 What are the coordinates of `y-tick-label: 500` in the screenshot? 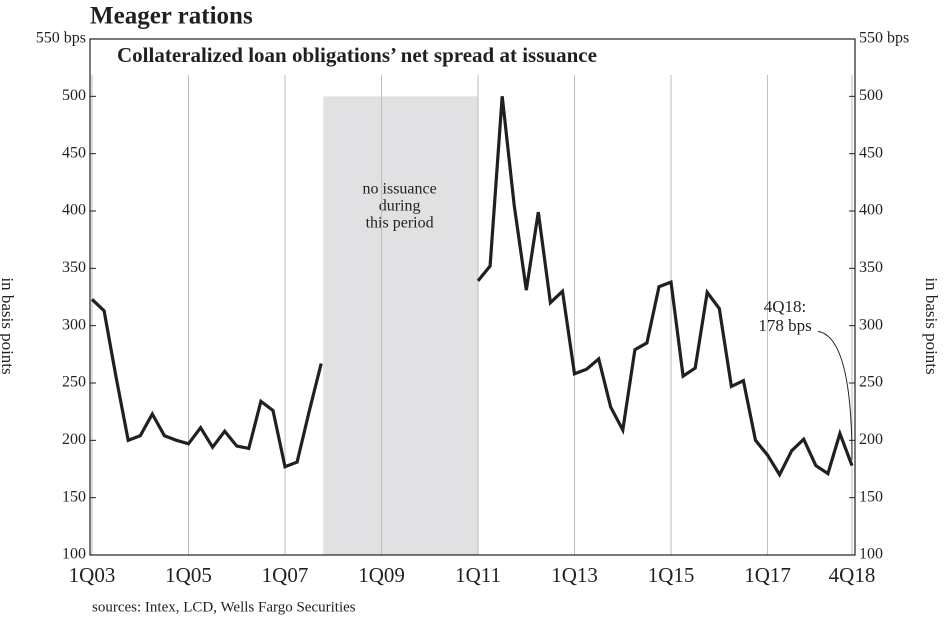 It's located at (74, 95).